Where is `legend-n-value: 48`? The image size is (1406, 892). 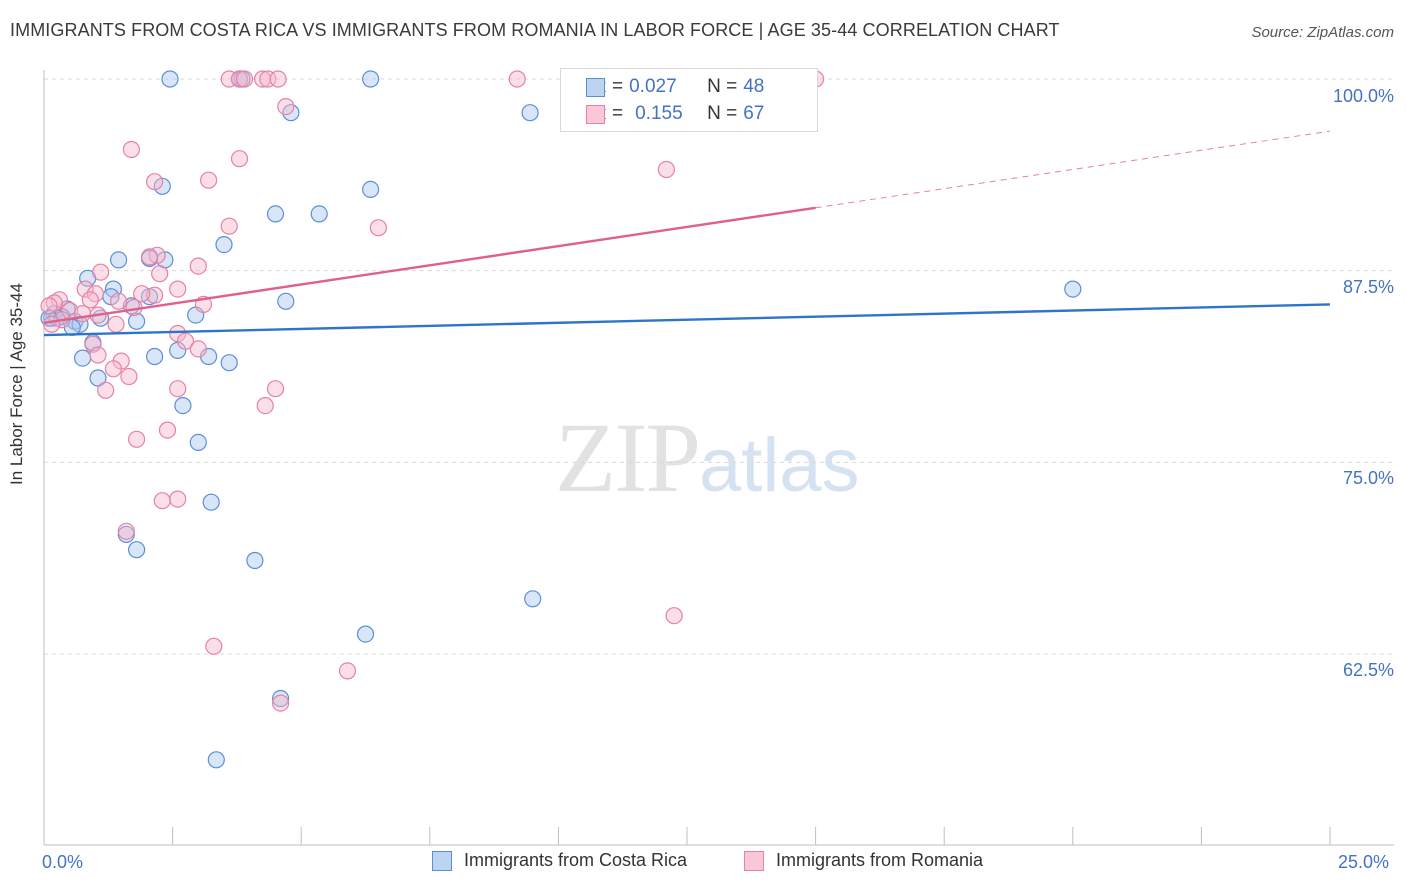
legend-n-value: 48 is located at coordinates (754, 86).